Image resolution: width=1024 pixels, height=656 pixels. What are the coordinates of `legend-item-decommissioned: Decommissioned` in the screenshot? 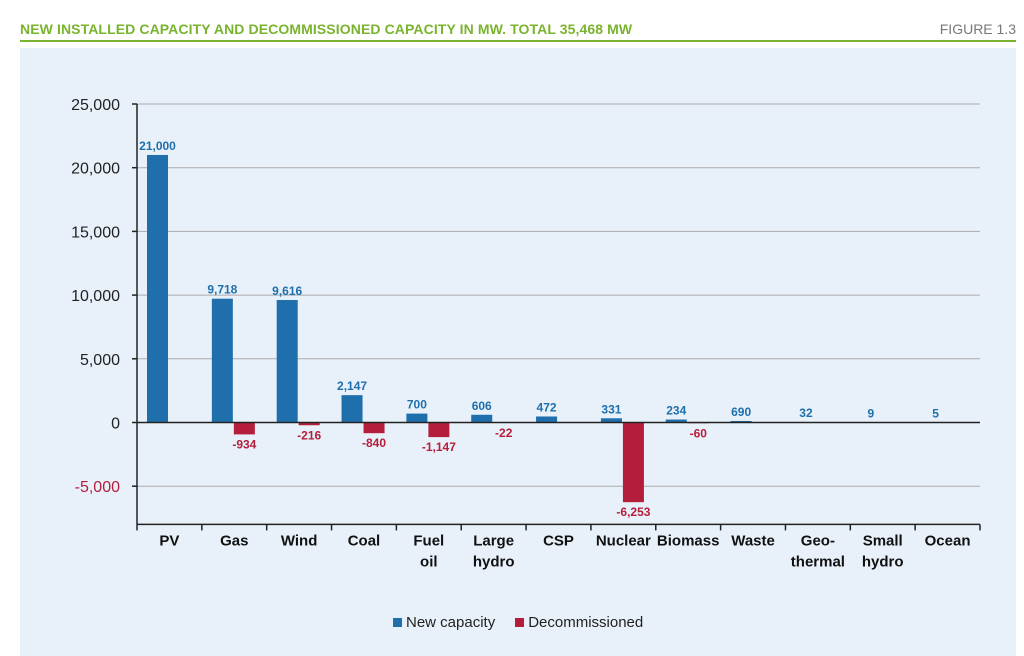 It's located at (579, 622).